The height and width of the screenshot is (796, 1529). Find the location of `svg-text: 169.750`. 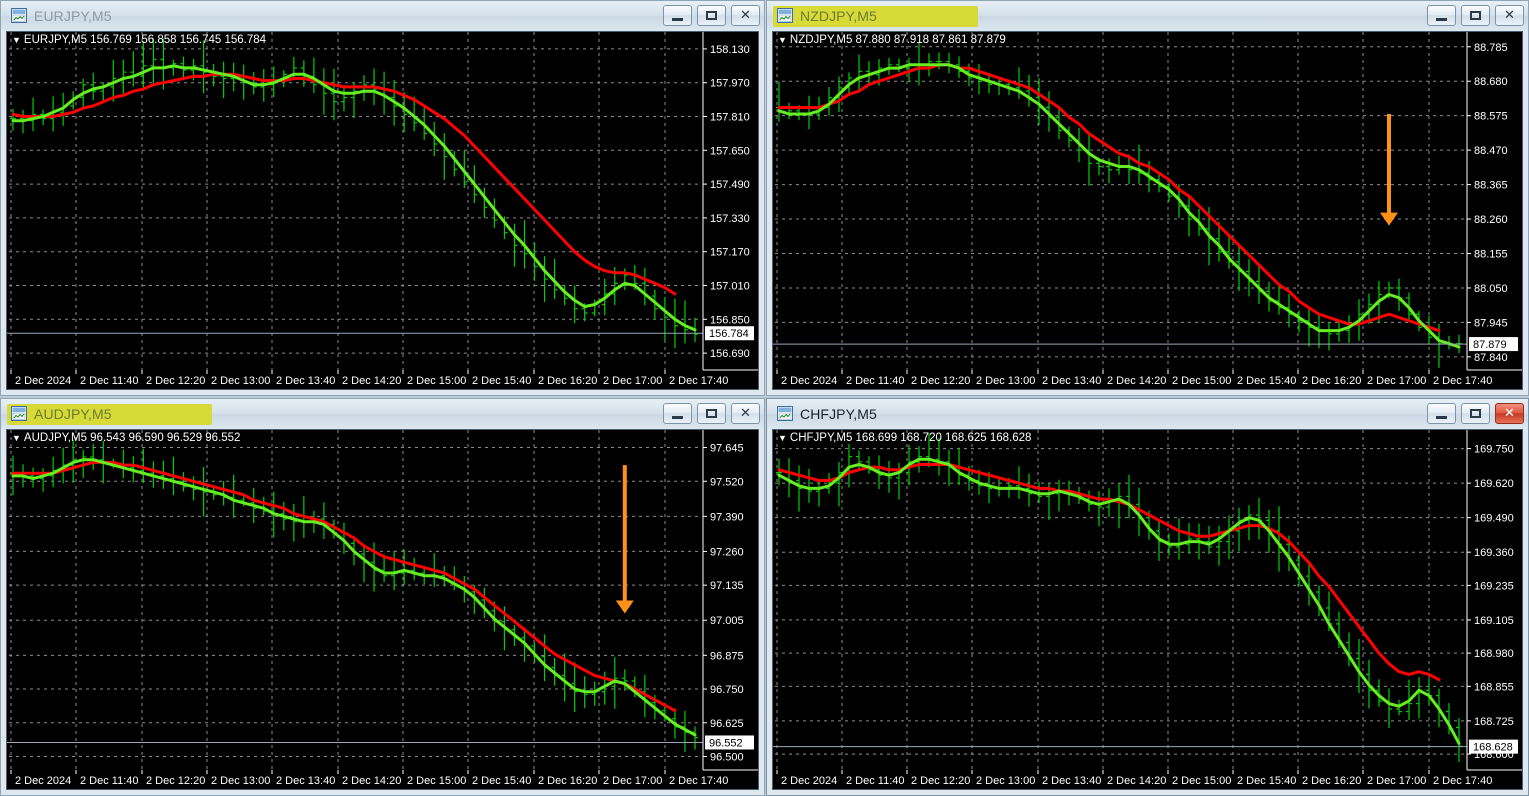

svg-text: 169.750 is located at coordinates (1494, 450).